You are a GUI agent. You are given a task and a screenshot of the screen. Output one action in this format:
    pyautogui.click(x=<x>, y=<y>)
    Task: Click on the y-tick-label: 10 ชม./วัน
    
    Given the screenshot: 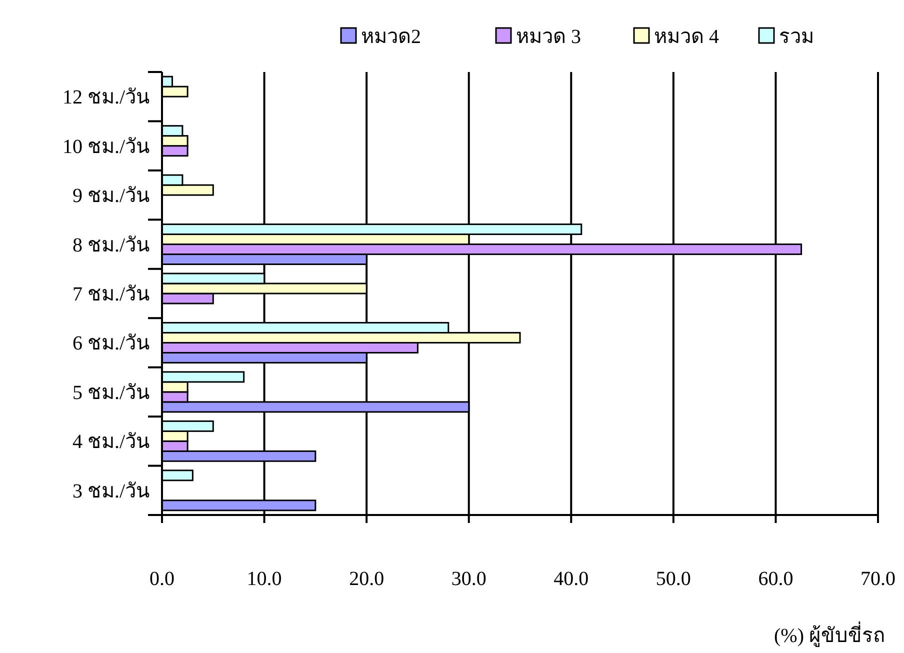 What is the action you would take?
    pyautogui.click(x=106, y=147)
    